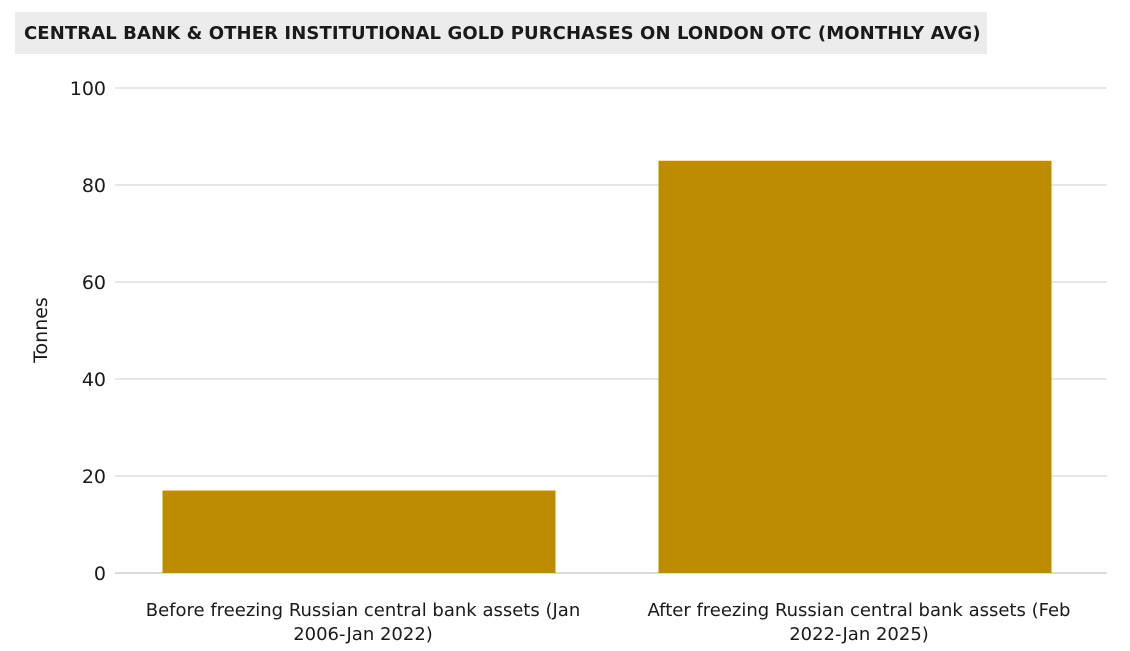  What do you see at coordinates (94, 477) in the screenshot?
I see `y-tick-label: 20` at bounding box center [94, 477].